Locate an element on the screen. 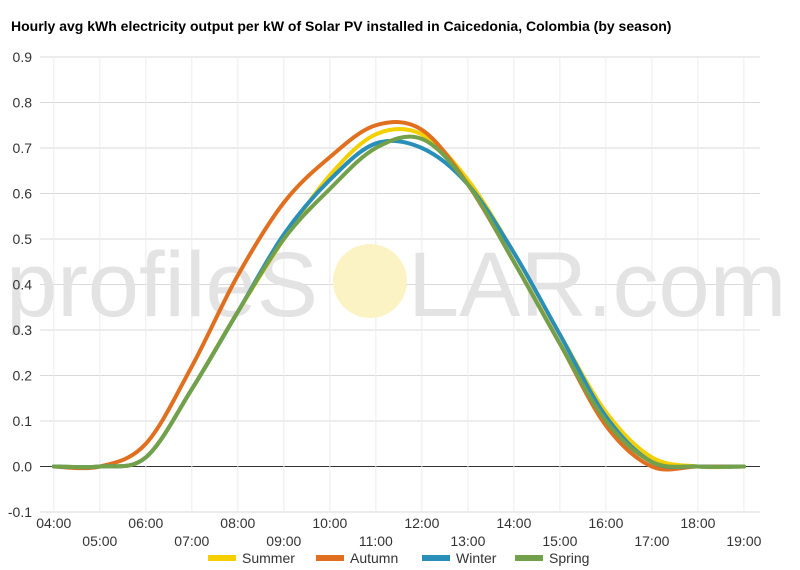 This screenshot has width=800, height=570. watermark-sun-icon is located at coordinates (370, 281).